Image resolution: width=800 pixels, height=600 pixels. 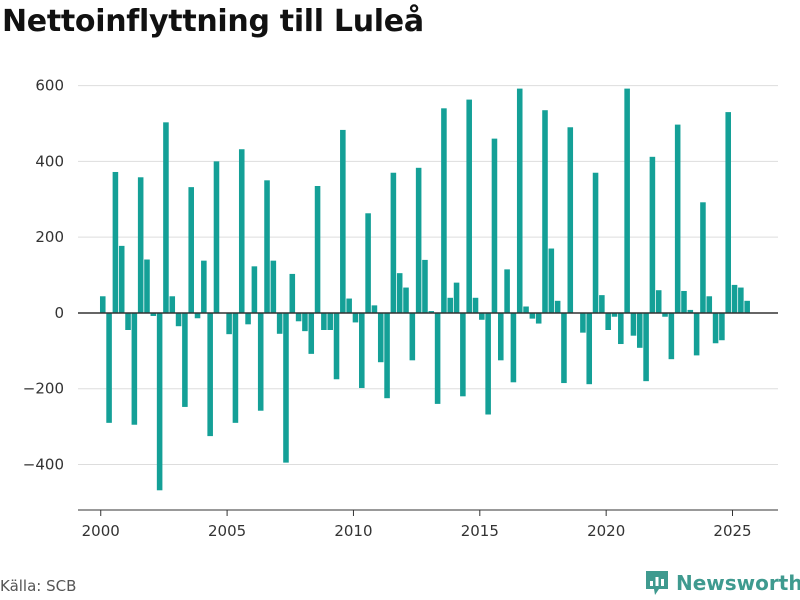 What do you see at coordinates (353, 531) in the screenshot?
I see `x-tick-label: 2010` at bounding box center [353, 531].